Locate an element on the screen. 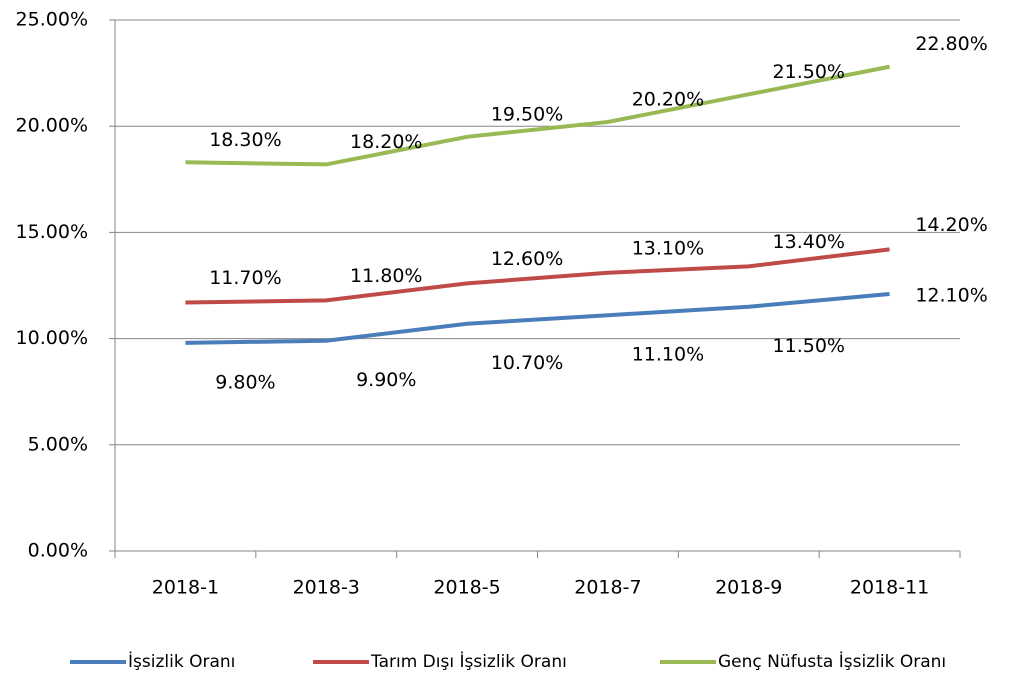 This screenshot has width=1026, height=679. data-label: 10.70% is located at coordinates (527, 363).